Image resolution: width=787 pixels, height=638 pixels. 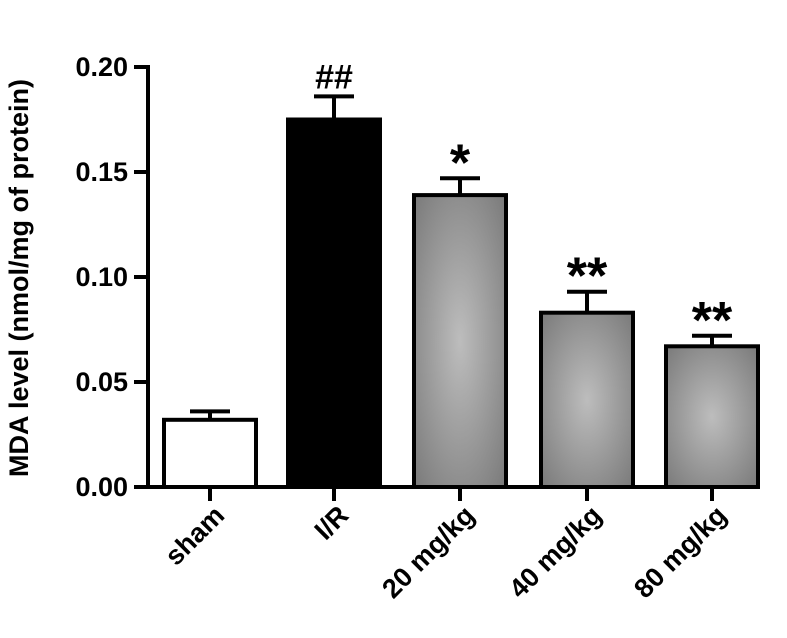 What do you see at coordinates (101, 277) in the screenshot?
I see `y-tick-label-2: 0.10` at bounding box center [101, 277].